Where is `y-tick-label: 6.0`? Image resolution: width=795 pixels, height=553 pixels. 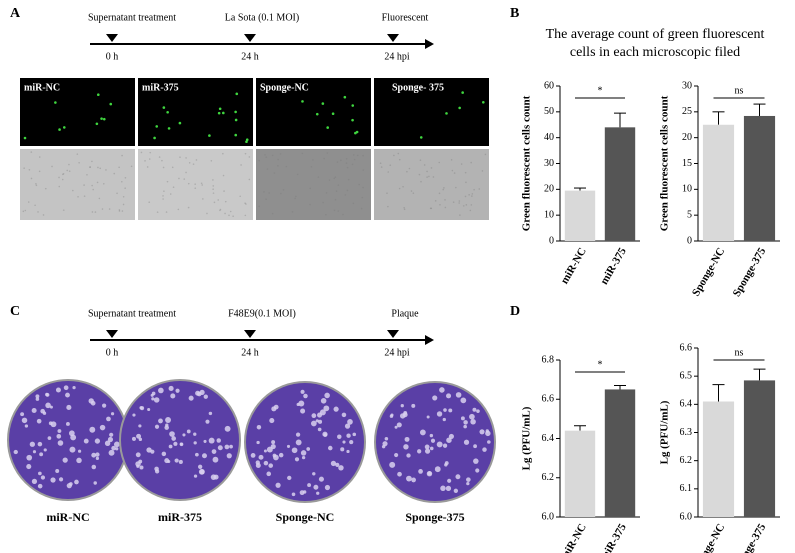 y-tick-label: 6.0 is located at coordinates (548, 516).